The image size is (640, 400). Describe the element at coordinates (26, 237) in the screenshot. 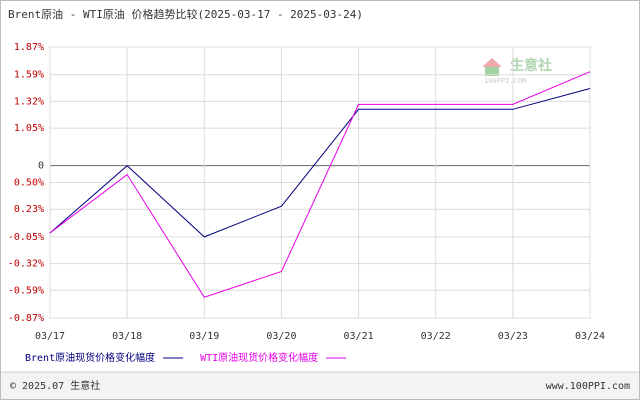

I see `y-tick-label: -0.05%` at that location.